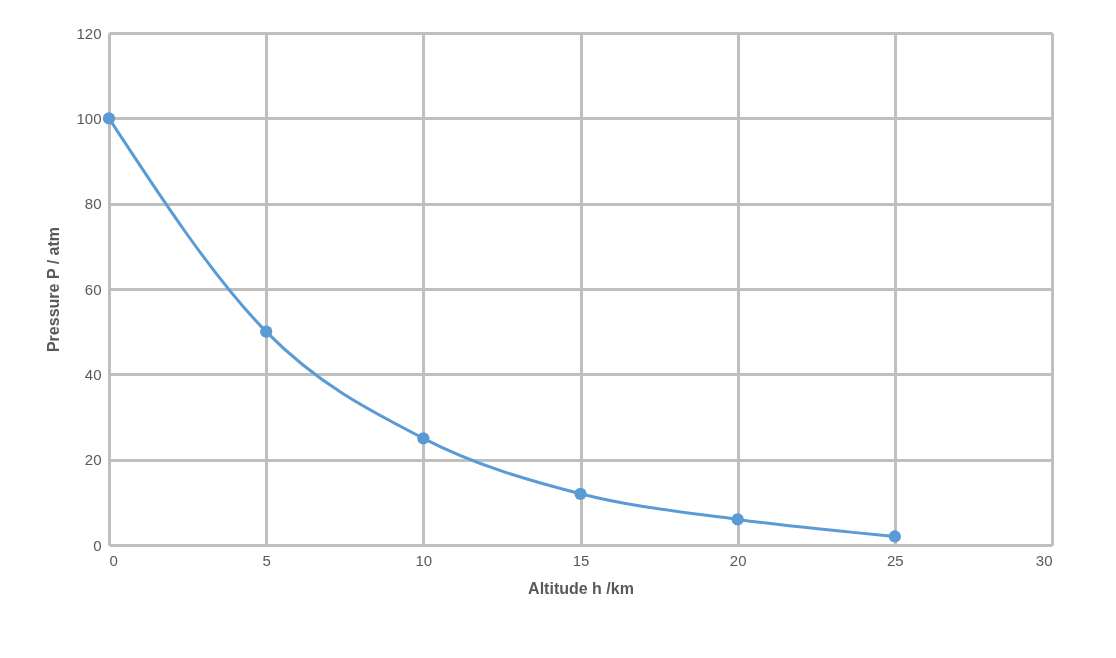 The width and height of the screenshot is (1116, 658). I want to click on x-tick-label: 15, so click(581, 560).